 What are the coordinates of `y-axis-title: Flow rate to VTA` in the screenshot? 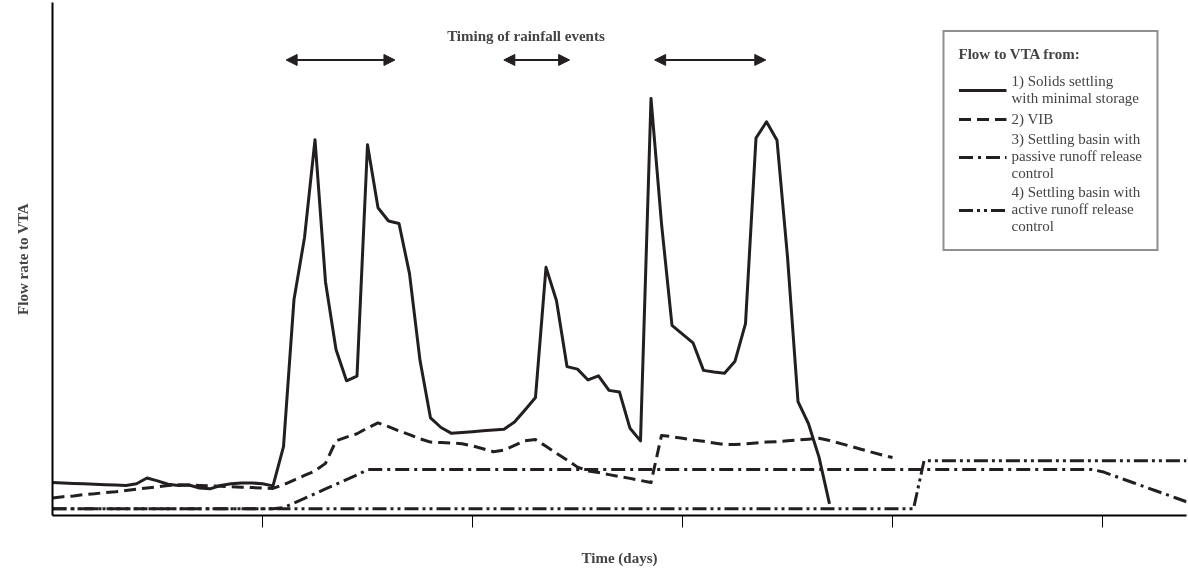 It's located at (22, 259).